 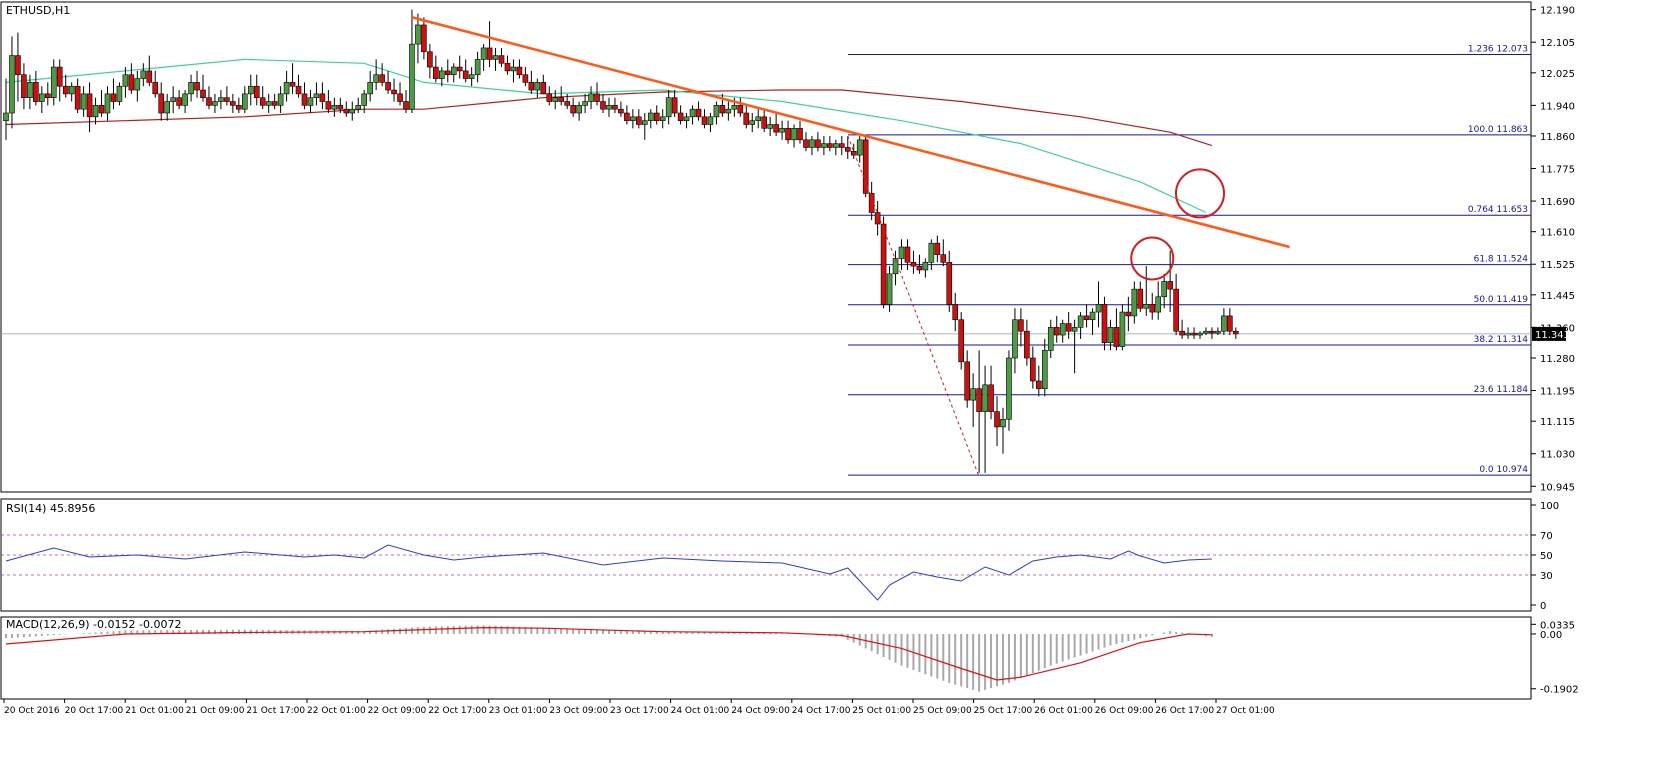 I want to click on rsi-tick-label: 0, so click(x=1543, y=606).